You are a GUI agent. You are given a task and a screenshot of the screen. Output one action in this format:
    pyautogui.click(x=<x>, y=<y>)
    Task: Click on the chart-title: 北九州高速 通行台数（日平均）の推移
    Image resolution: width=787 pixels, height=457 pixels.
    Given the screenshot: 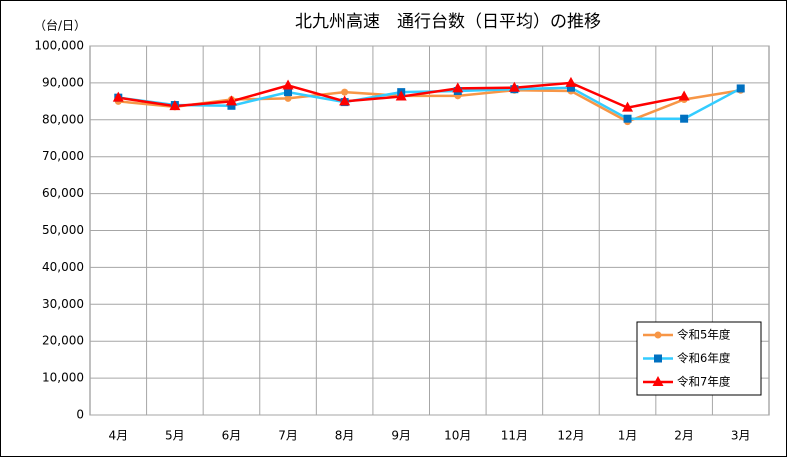 What is the action you would take?
    pyautogui.click(x=448, y=22)
    